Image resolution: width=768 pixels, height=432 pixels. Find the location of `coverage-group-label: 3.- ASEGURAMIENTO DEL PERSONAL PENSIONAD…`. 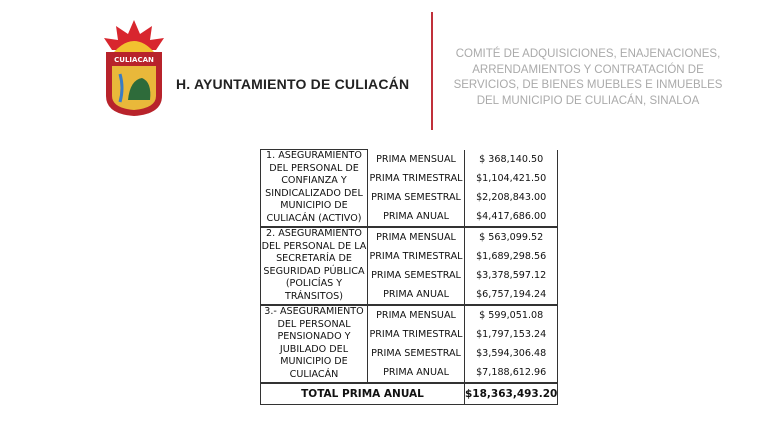

coverage-group-label: 3.- ASEGURAMIENTO DEL PERSONAL PENSIONAD… is located at coordinates (314, 344).